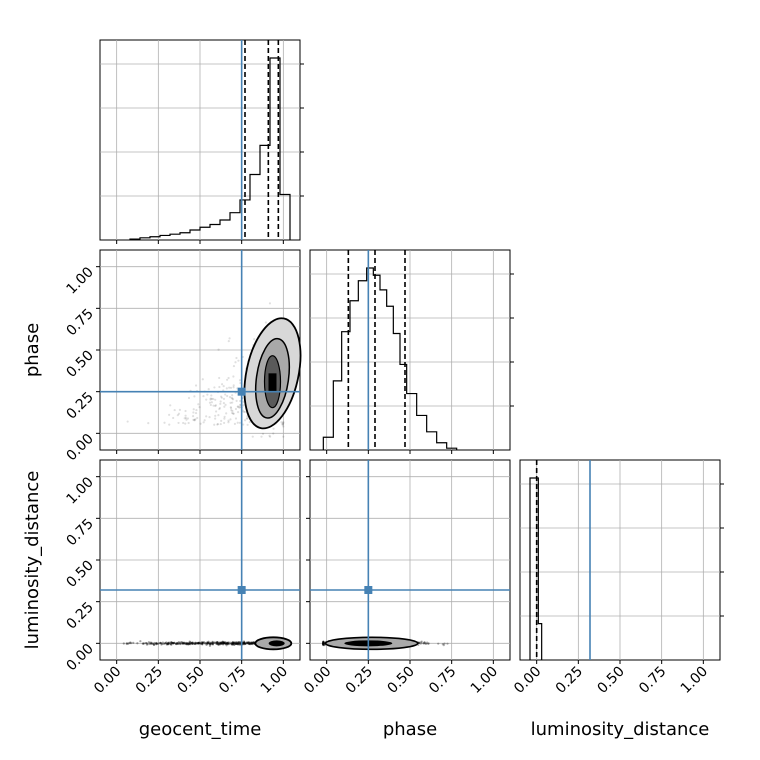 The image size is (760, 760). Describe the element at coordinates (79, 447) in the screenshot. I see `tick-label: 0.00` at that location.